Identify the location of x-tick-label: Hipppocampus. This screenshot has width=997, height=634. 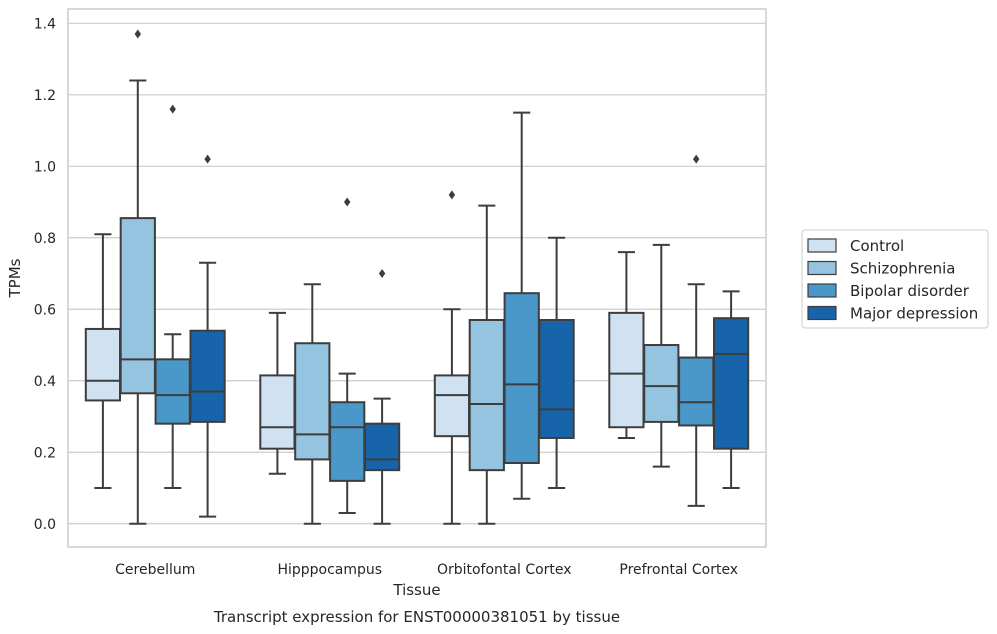
(329, 570).